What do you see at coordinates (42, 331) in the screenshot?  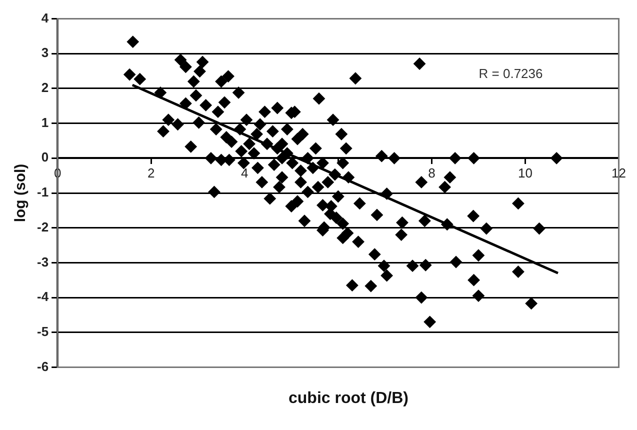 I see `y-tick-label: -5` at bounding box center [42, 331].